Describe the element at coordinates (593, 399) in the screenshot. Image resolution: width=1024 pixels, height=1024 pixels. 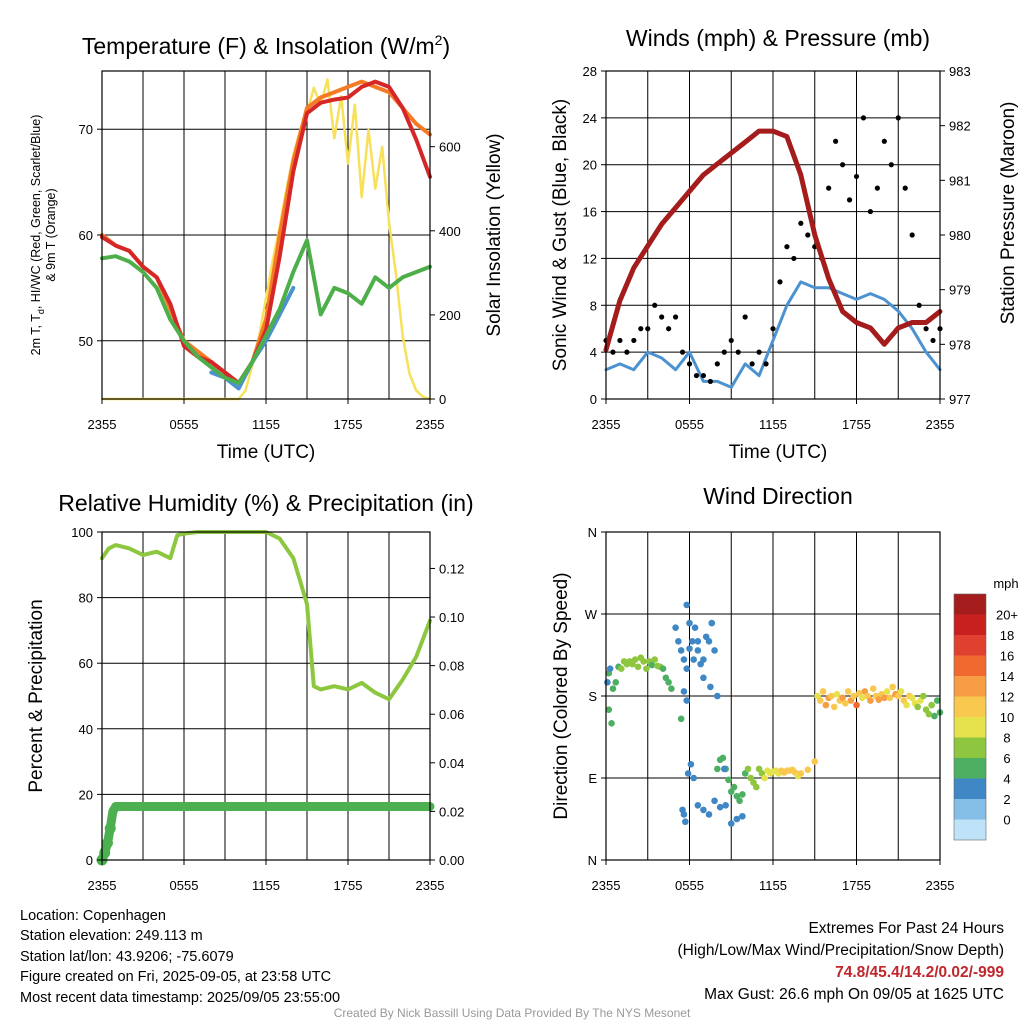
I see `y-tick-label: 0` at that location.